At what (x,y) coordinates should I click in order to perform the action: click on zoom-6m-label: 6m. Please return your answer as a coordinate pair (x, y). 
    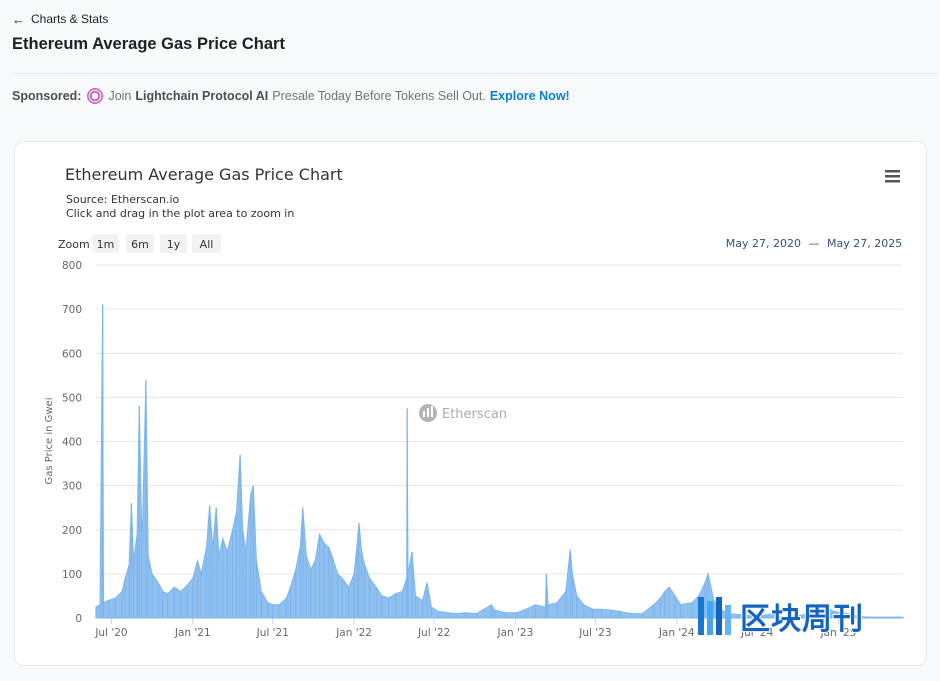
    Looking at the image, I should click on (140, 244).